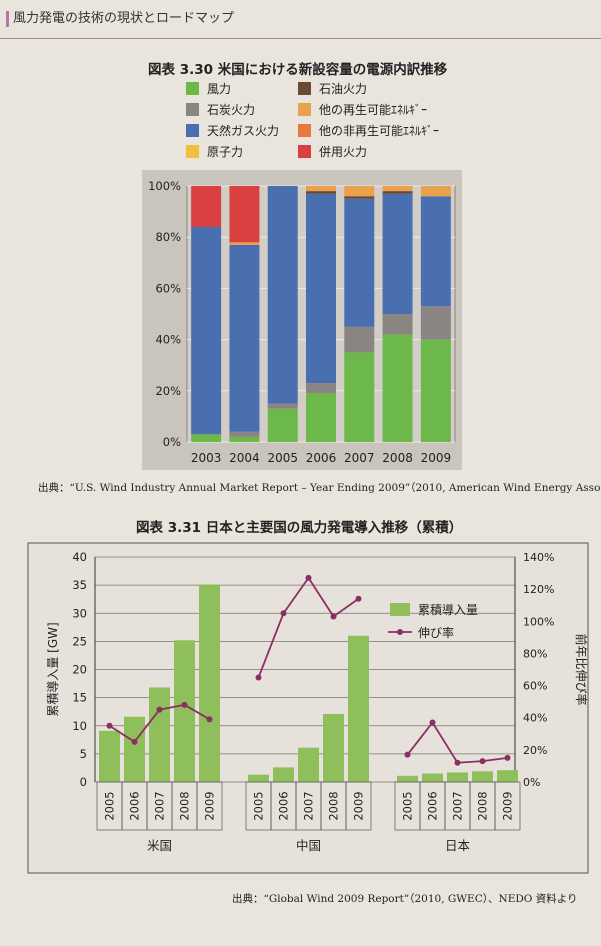 The image size is (601, 946). Describe the element at coordinates (79, 670) in the screenshot. I see `chart2-ytick-label: 20` at that location.